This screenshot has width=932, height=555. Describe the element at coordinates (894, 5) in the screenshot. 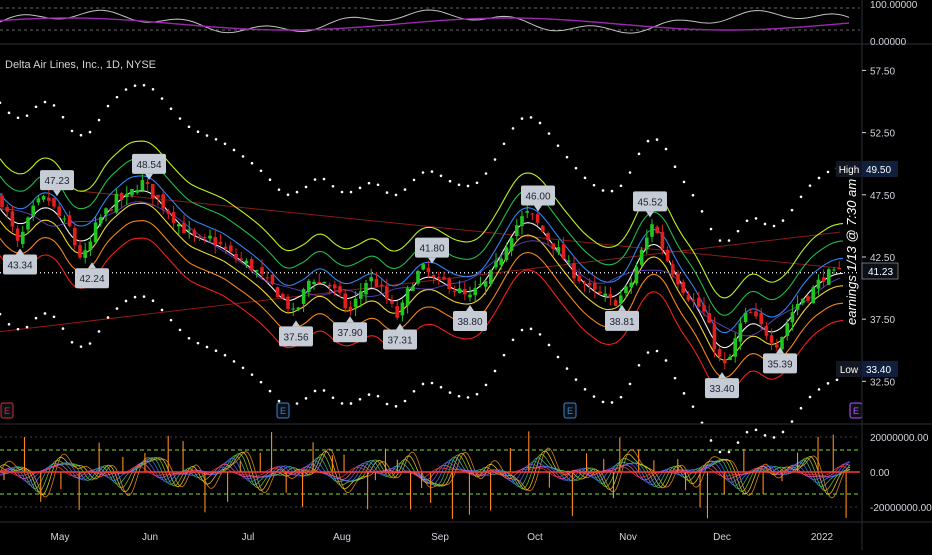

I see `osc-tick-label: 100.00000` at that location.